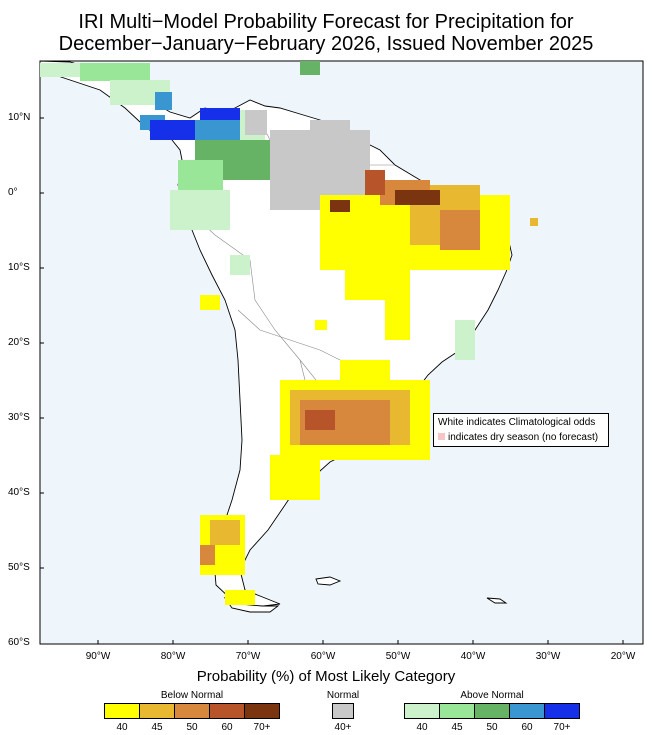 The width and height of the screenshot is (652, 735). Describe the element at coordinates (19, 342) in the screenshot. I see `lat-label: 20°S` at that location.